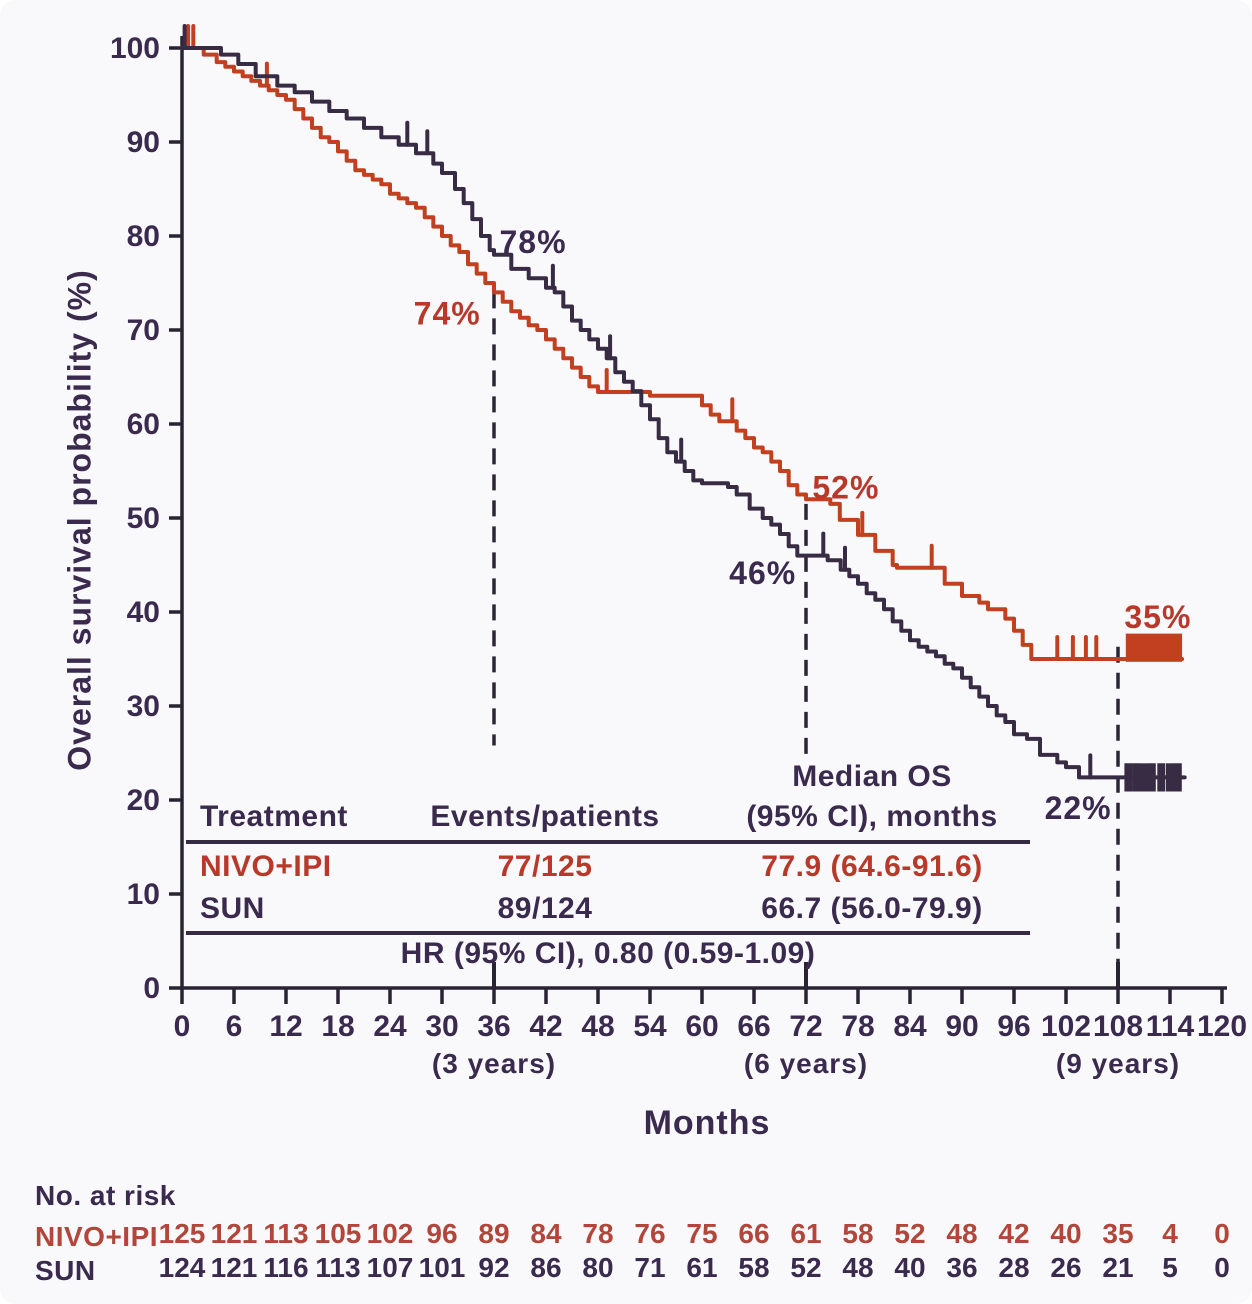 The image size is (1252, 1304). I want to click on risk-value-SUN: 61, so click(701, 1267).